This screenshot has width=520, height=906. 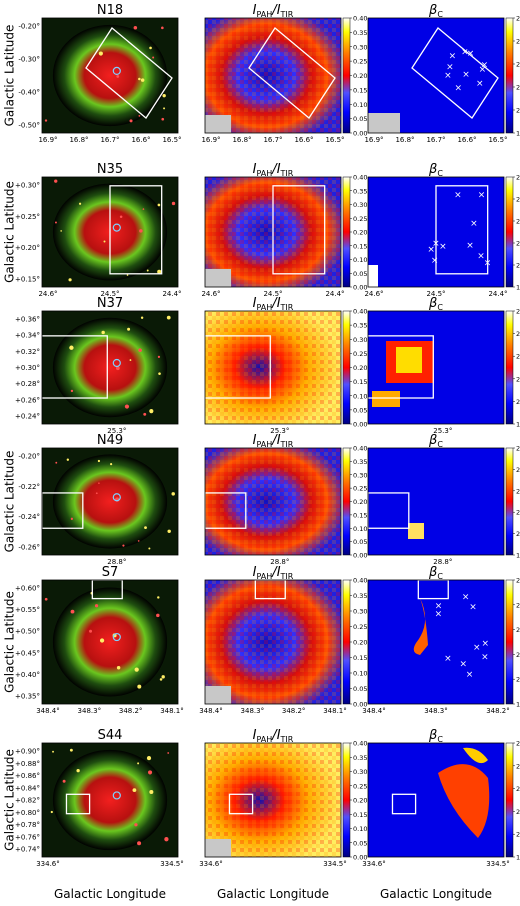 I want to click on y-tick-label: +0.30°, so click(x=27, y=186).